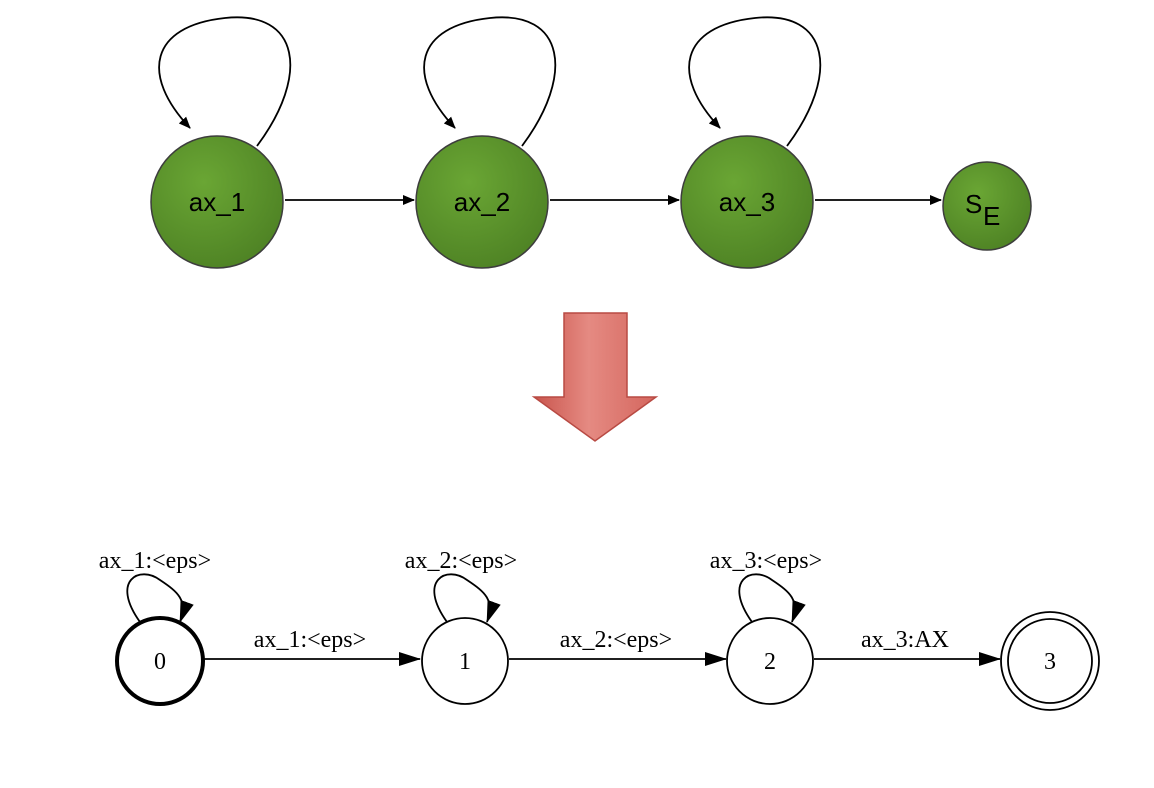  I want to click on fst-state-3-final: 3, so click(1050, 661).